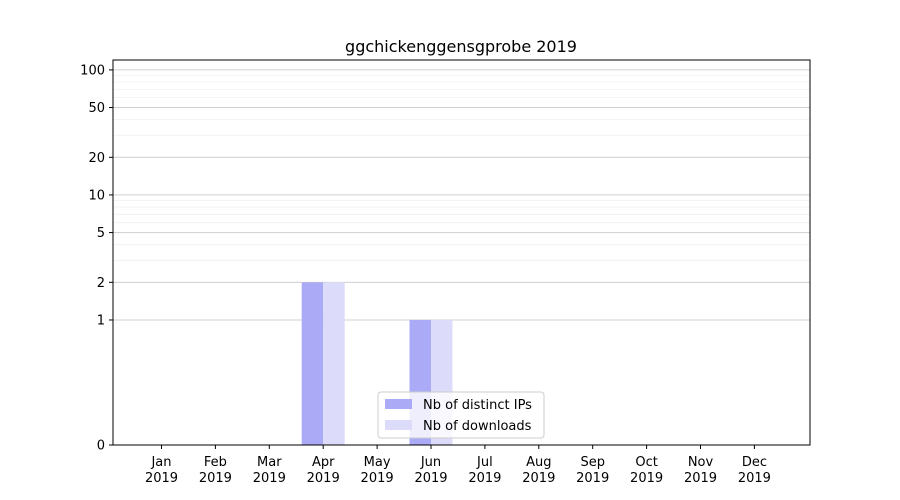 Image resolution: width=900 pixels, height=500 pixels. What do you see at coordinates (312, 363) in the screenshot?
I see `bar-distinct-ips` at bounding box center [312, 363].